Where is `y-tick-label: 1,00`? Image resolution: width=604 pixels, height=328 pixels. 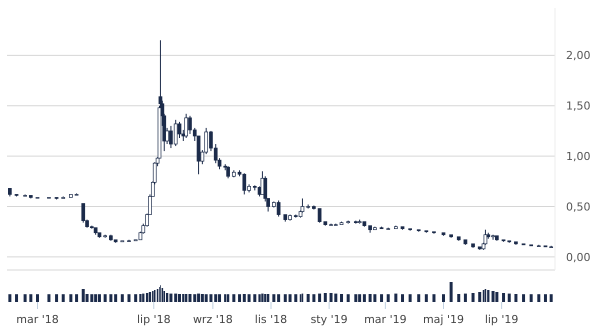
y-tick-label: 1,00 is located at coordinates (578, 156).